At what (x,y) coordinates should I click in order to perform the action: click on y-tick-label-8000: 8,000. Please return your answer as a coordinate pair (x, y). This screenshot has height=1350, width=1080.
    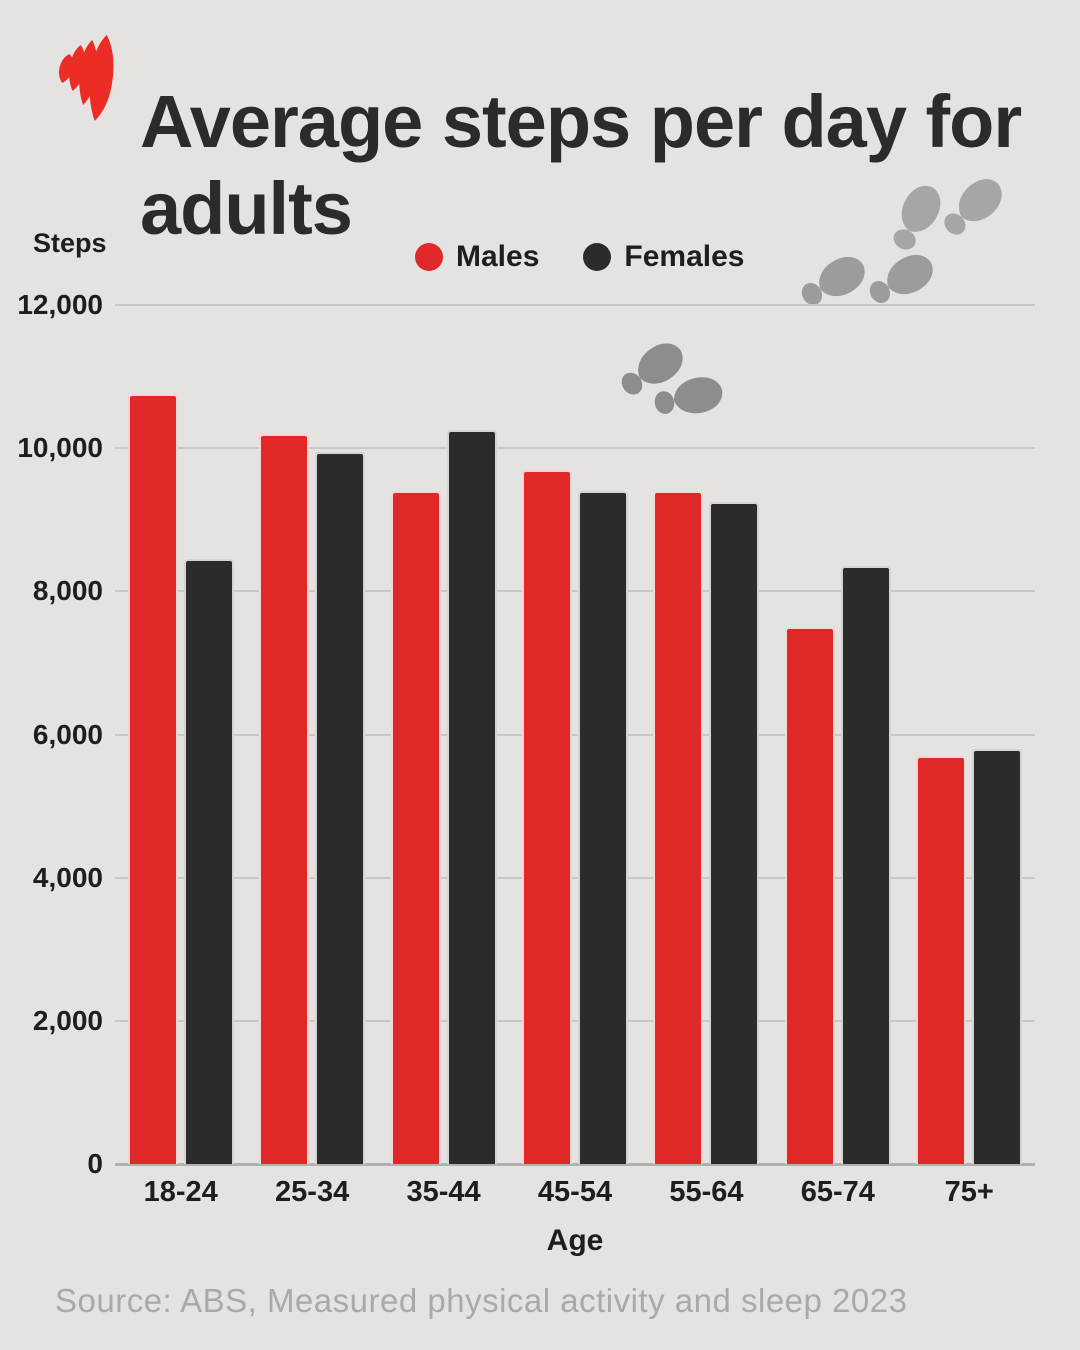
    Looking at the image, I should click on (67, 591).